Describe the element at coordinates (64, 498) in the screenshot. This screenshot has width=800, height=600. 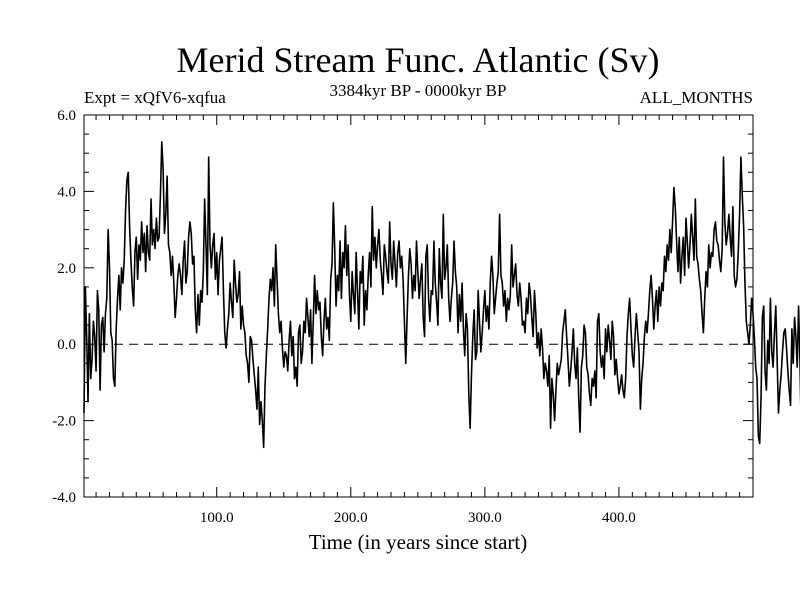
I see `y-tick-label: -4.0` at that location.